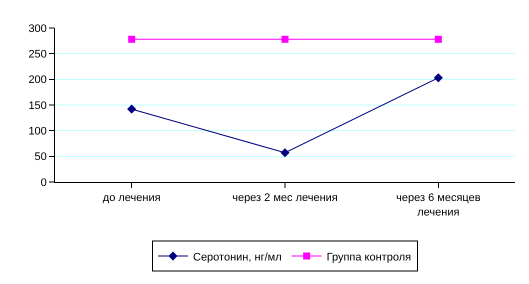 The height and width of the screenshot is (284, 529). I want to click on x-tick-label: до лечения, so click(131, 198).